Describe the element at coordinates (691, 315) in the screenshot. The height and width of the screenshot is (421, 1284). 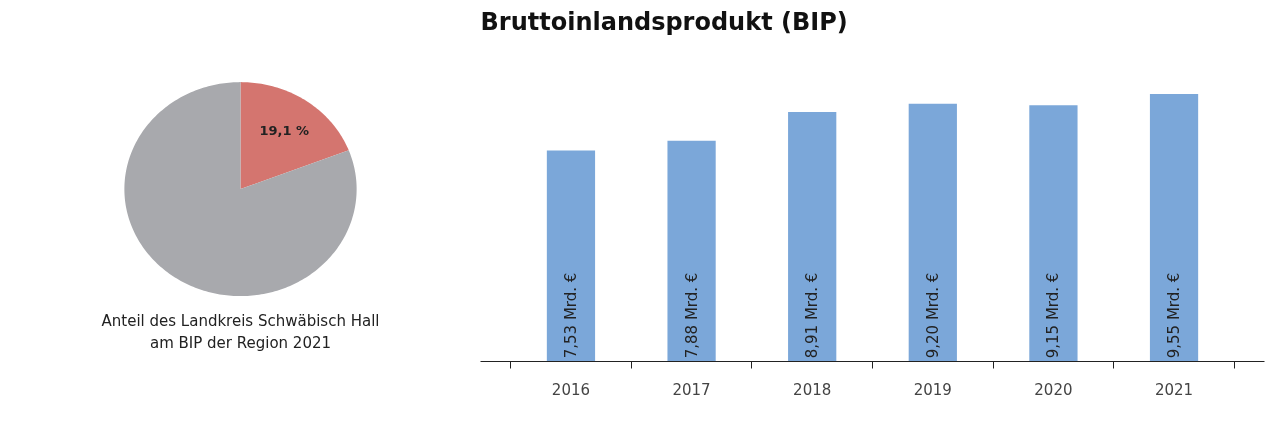
I see `data-label: 7,88 Mrd. €` at that location.